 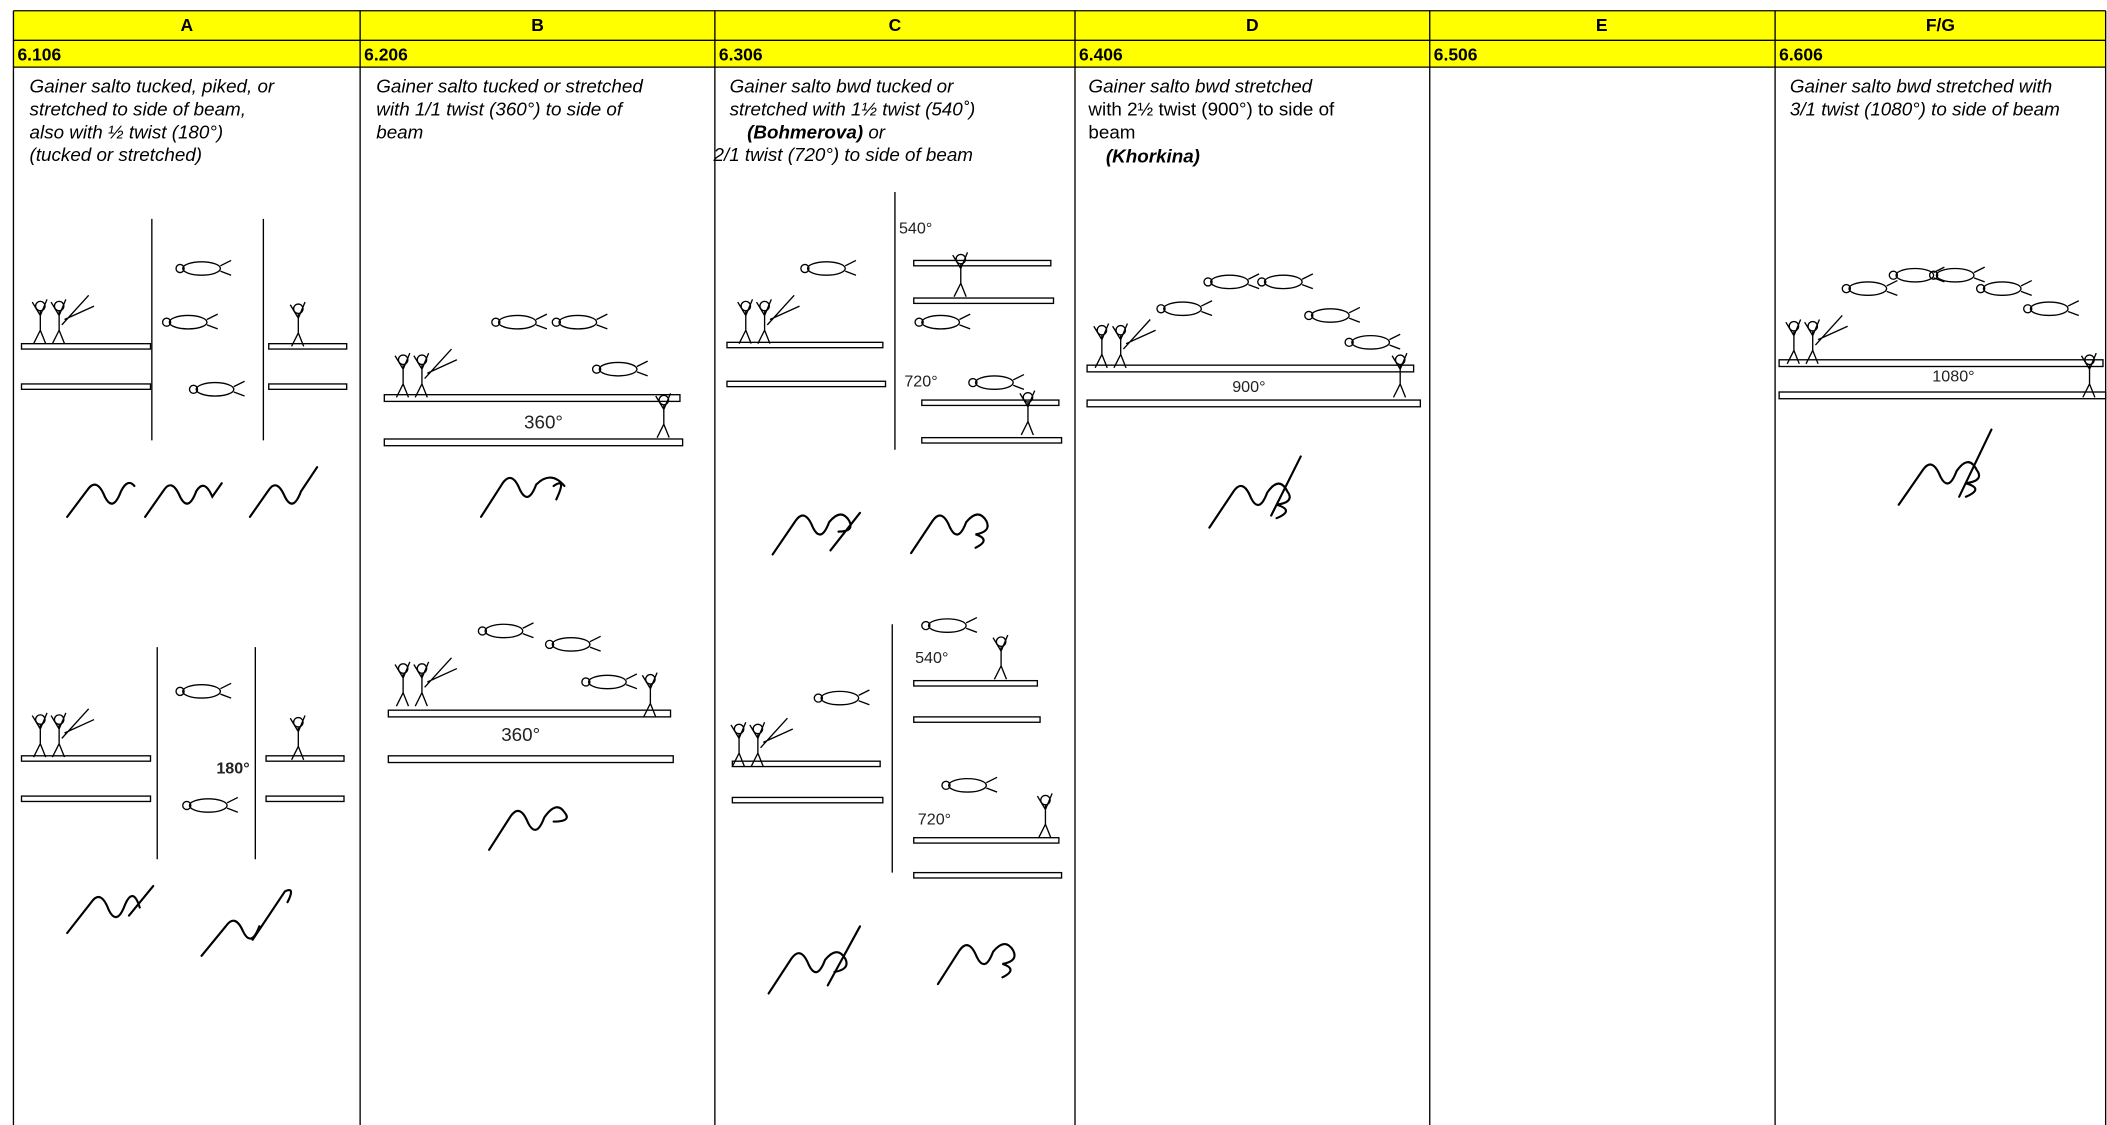 What do you see at coordinates (127, 131) in the screenshot?
I see `description: also with ½ twist (180°)` at bounding box center [127, 131].